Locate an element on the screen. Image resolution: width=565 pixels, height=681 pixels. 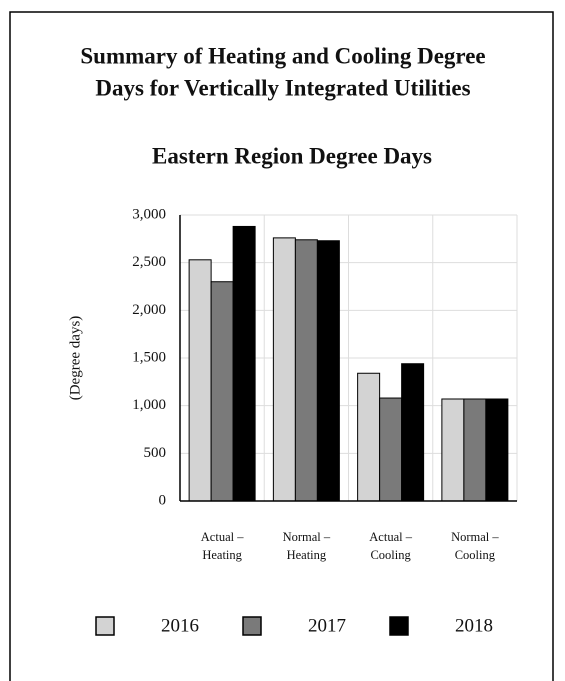
legend-label: 2017 is located at coordinates (327, 625).